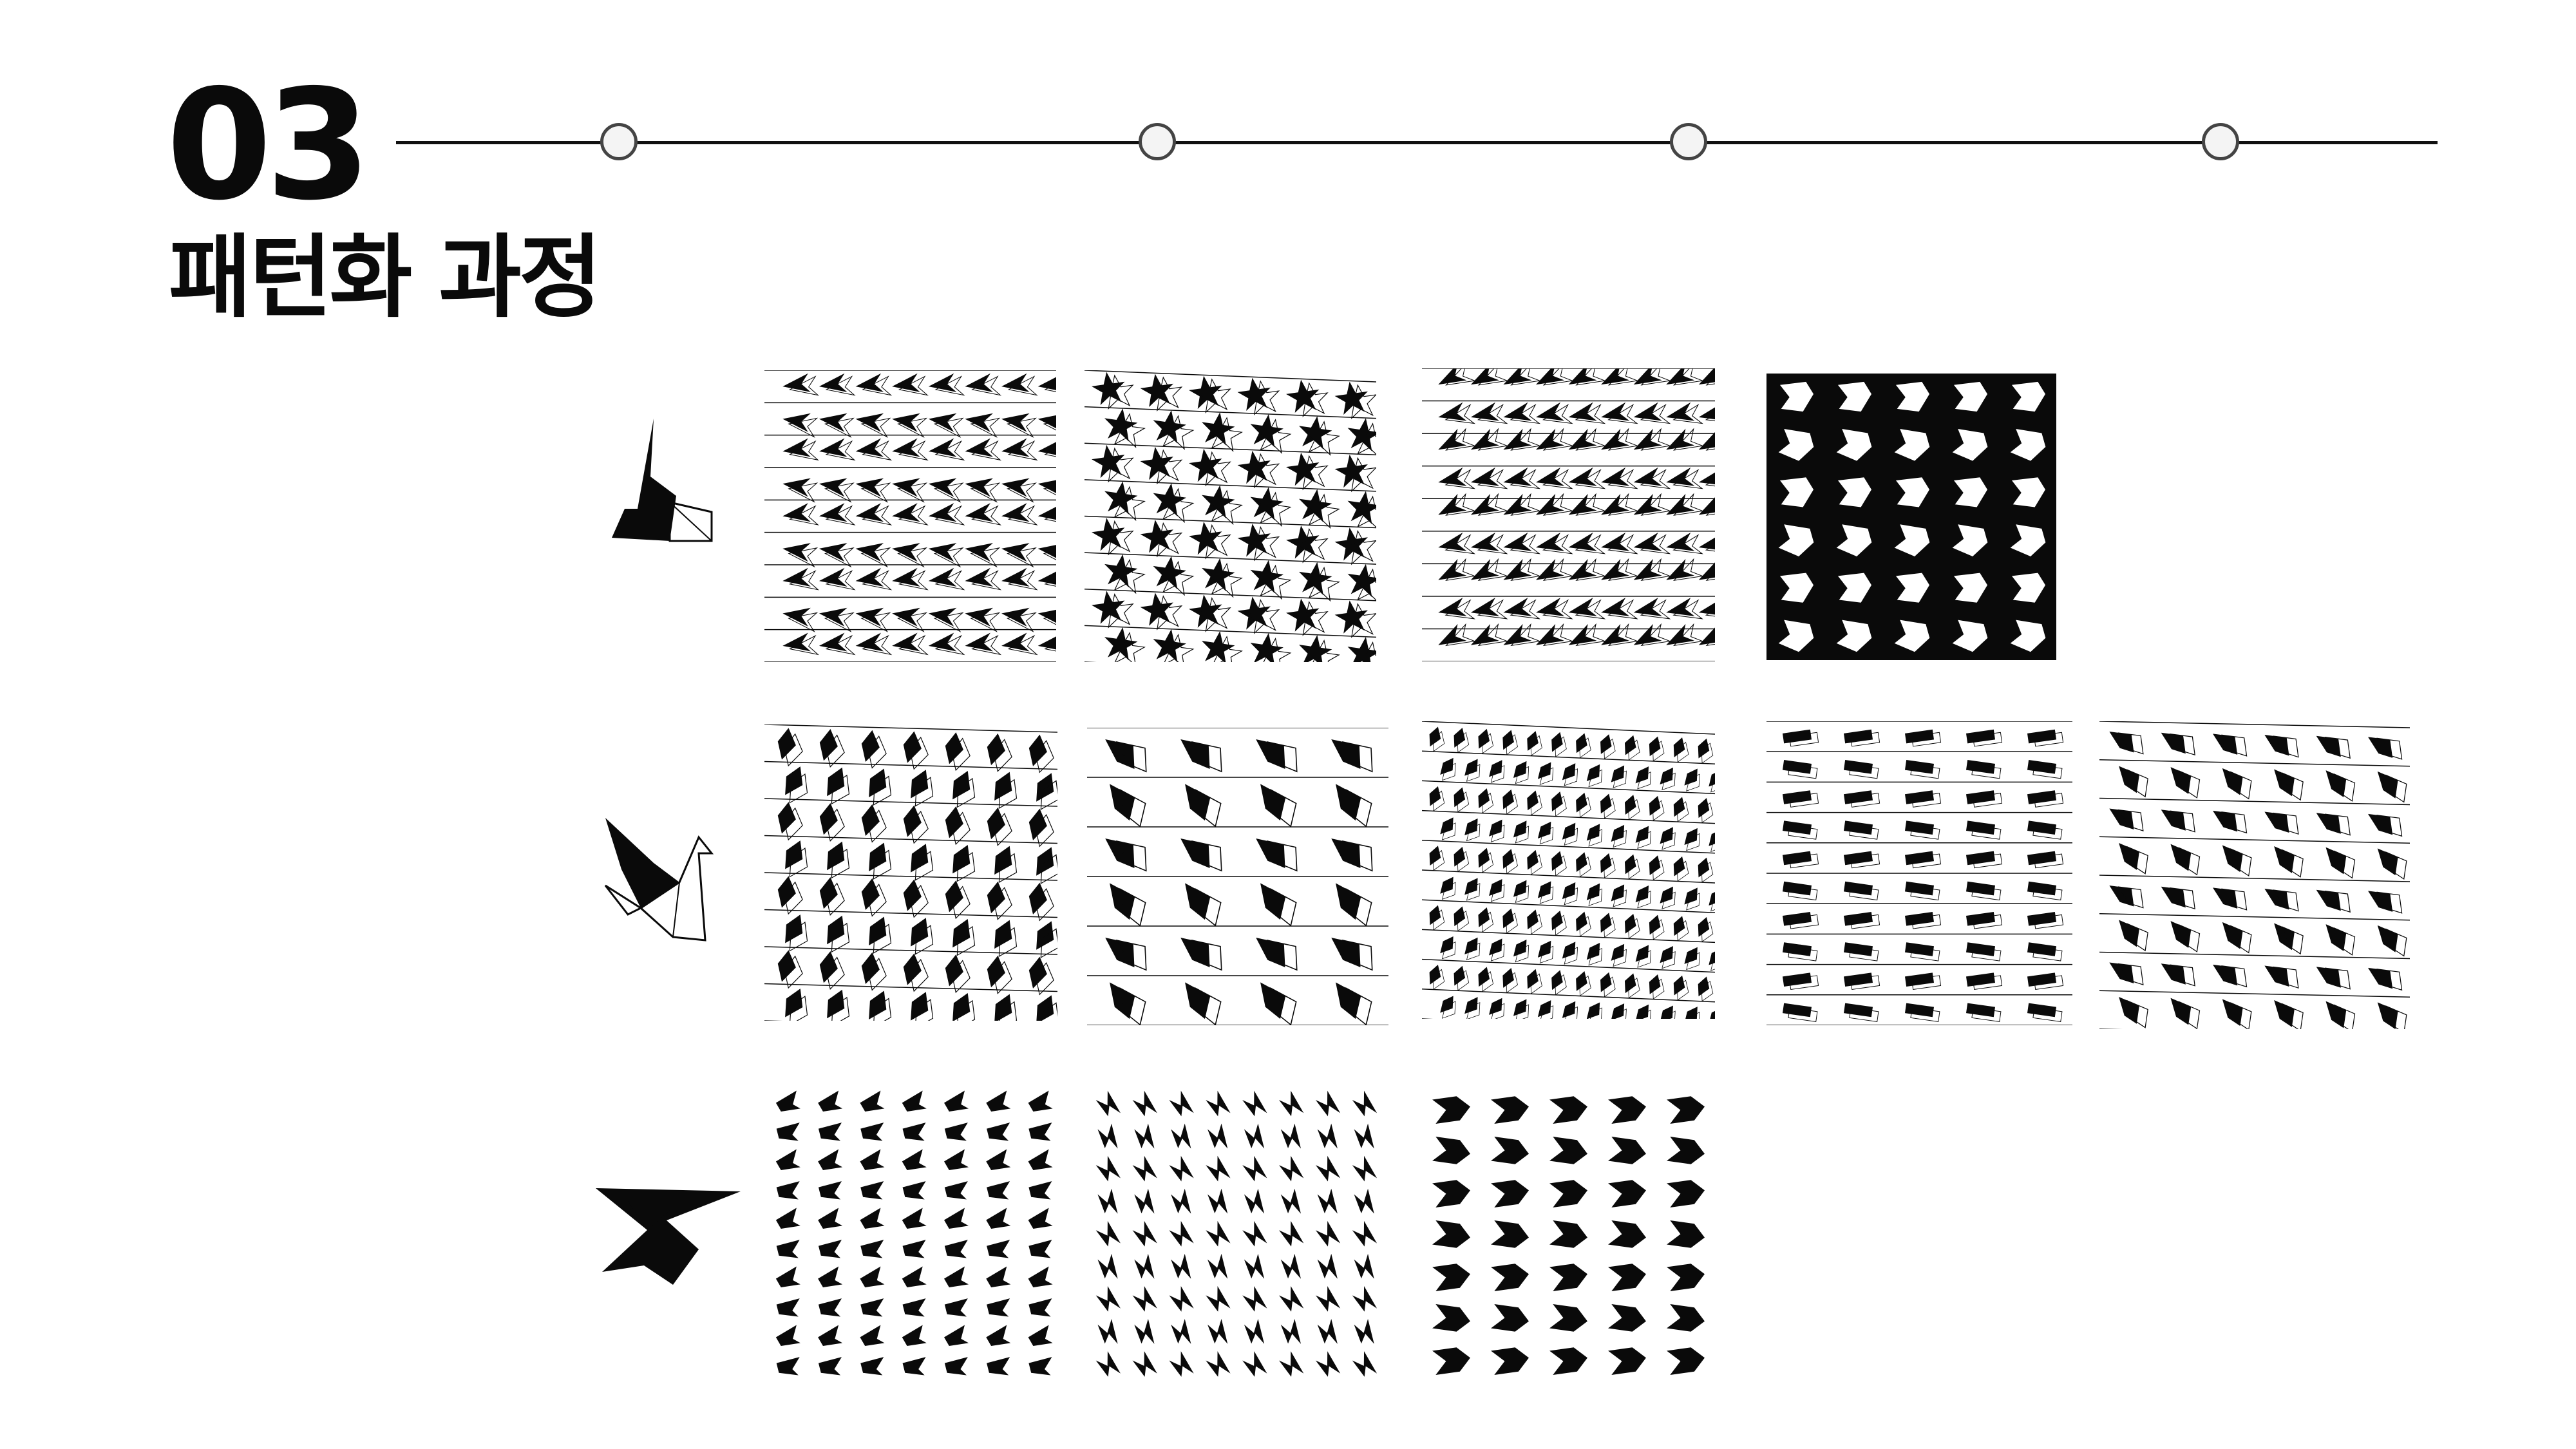  I want to click on origami-bolt-icon, so click(668, 1240).